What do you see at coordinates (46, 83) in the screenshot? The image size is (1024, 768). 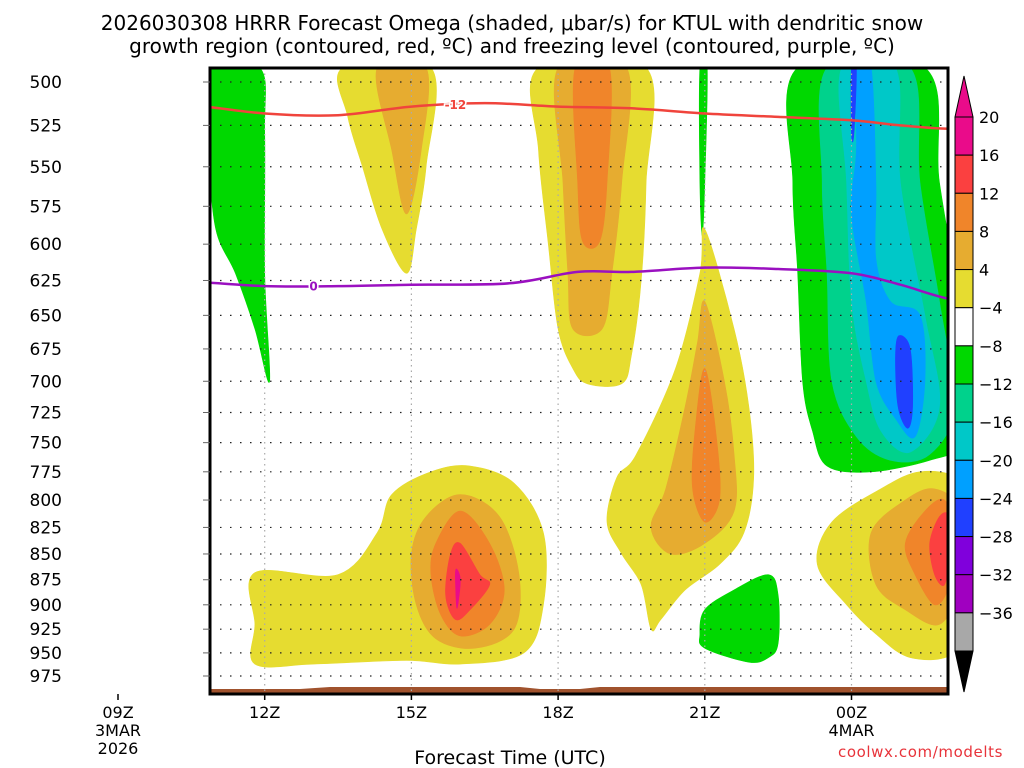 I see `y-tick-label: 500` at bounding box center [46, 83].